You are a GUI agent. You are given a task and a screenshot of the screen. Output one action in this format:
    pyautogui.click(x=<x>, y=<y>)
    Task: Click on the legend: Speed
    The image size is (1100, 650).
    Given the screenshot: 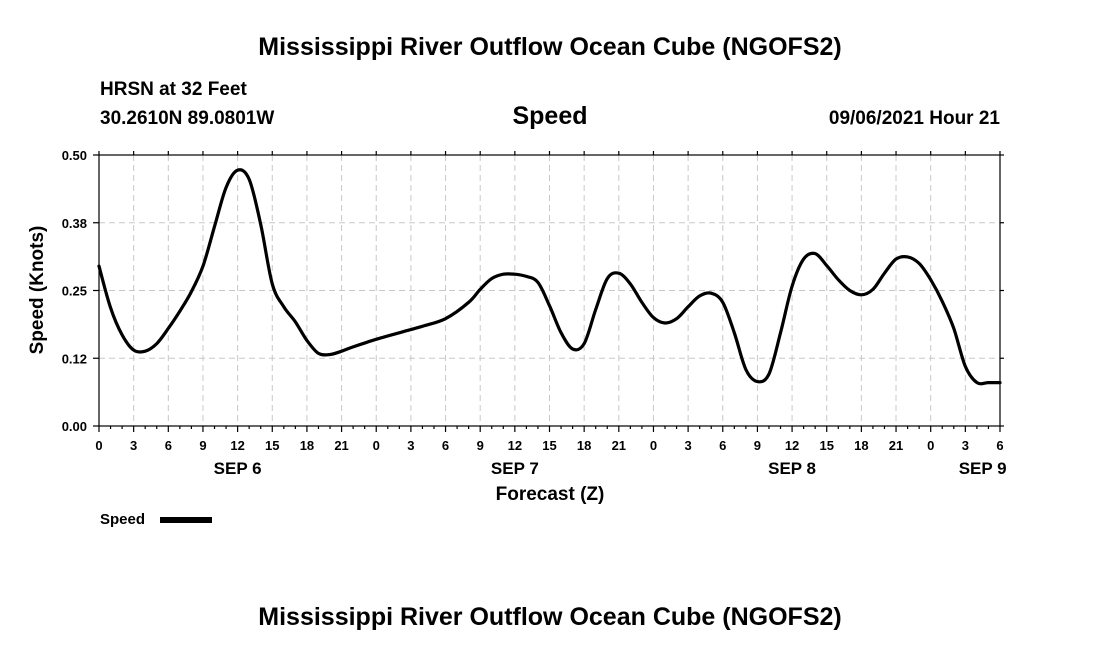 What is the action you would take?
    pyautogui.click(x=156, y=519)
    